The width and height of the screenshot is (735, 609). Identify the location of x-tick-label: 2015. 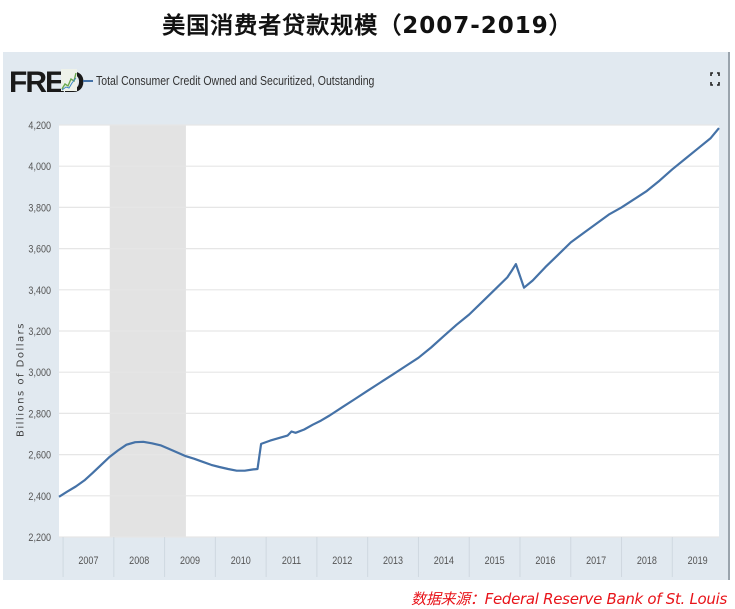
(495, 561).